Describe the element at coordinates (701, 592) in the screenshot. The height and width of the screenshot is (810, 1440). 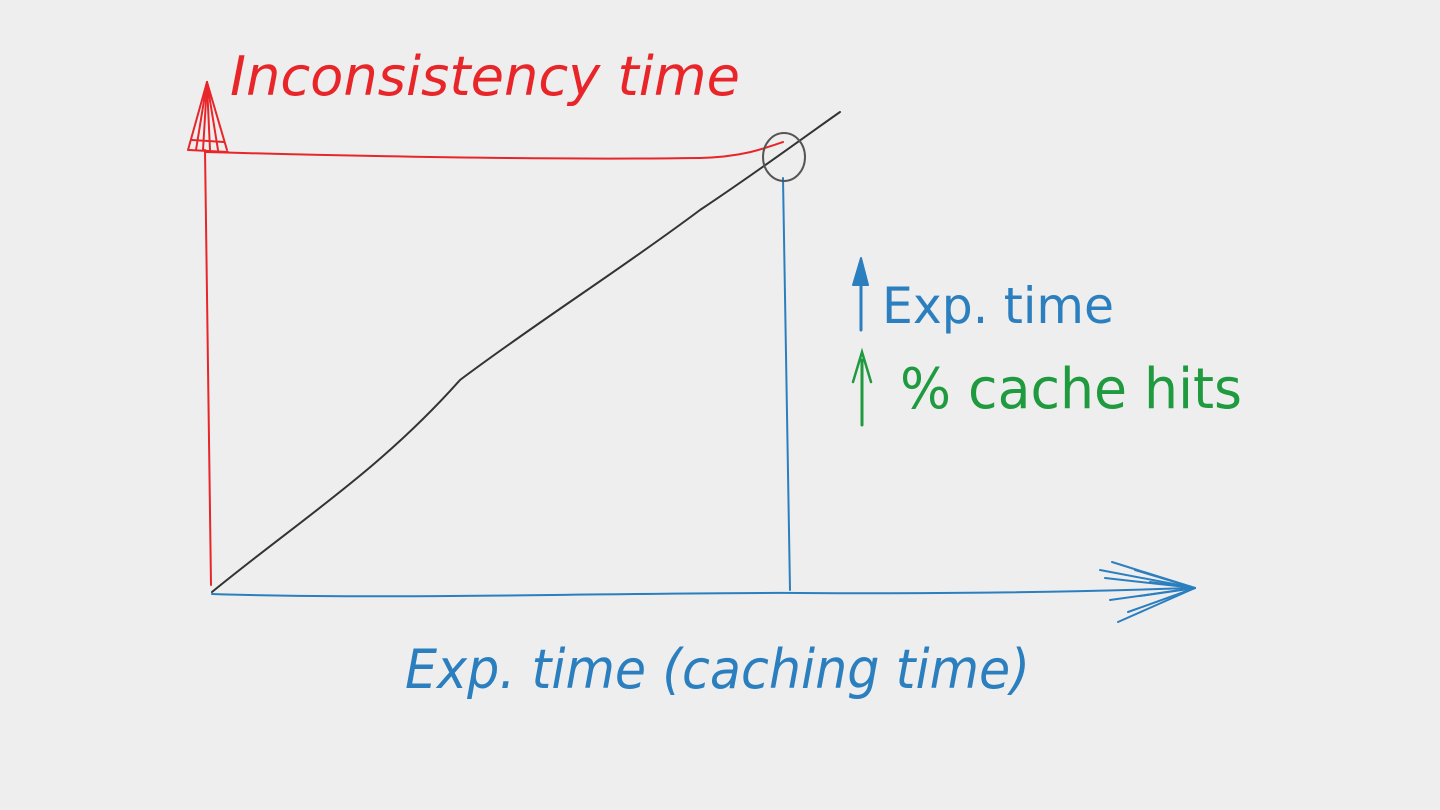
I see `x-axis-line` at that location.